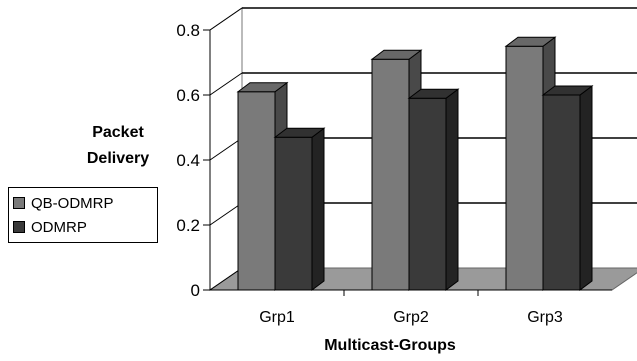 The width and height of the screenshot is (637, 361). I want to click on legend-label-odmrp: ODMRP, so click(59, 227).